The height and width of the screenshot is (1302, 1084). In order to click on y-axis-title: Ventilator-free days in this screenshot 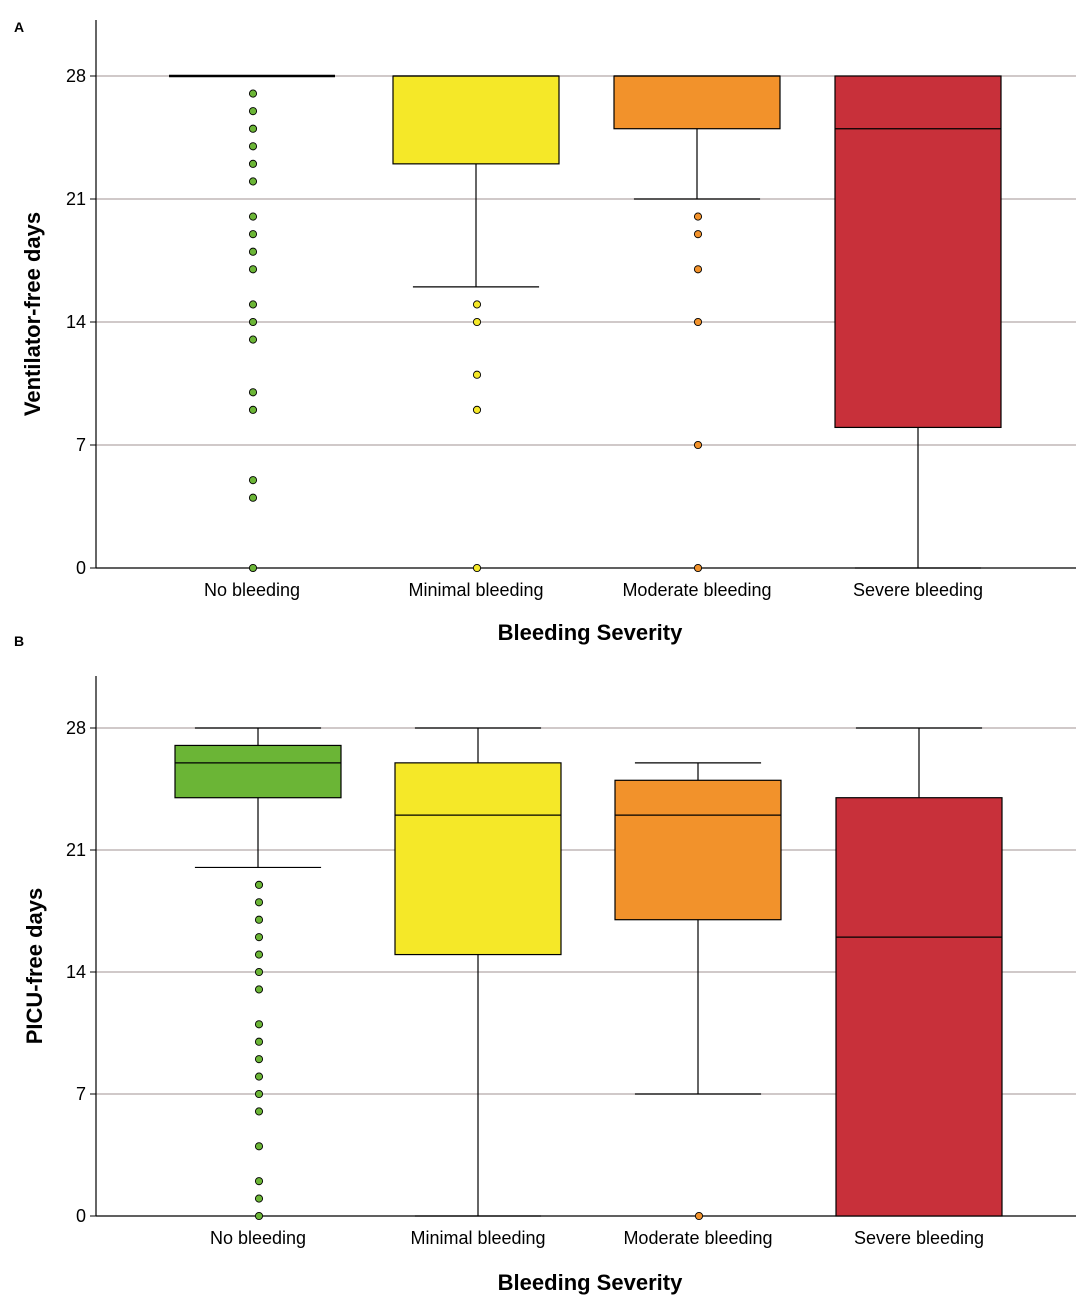, I will do `click(32, 314)`.